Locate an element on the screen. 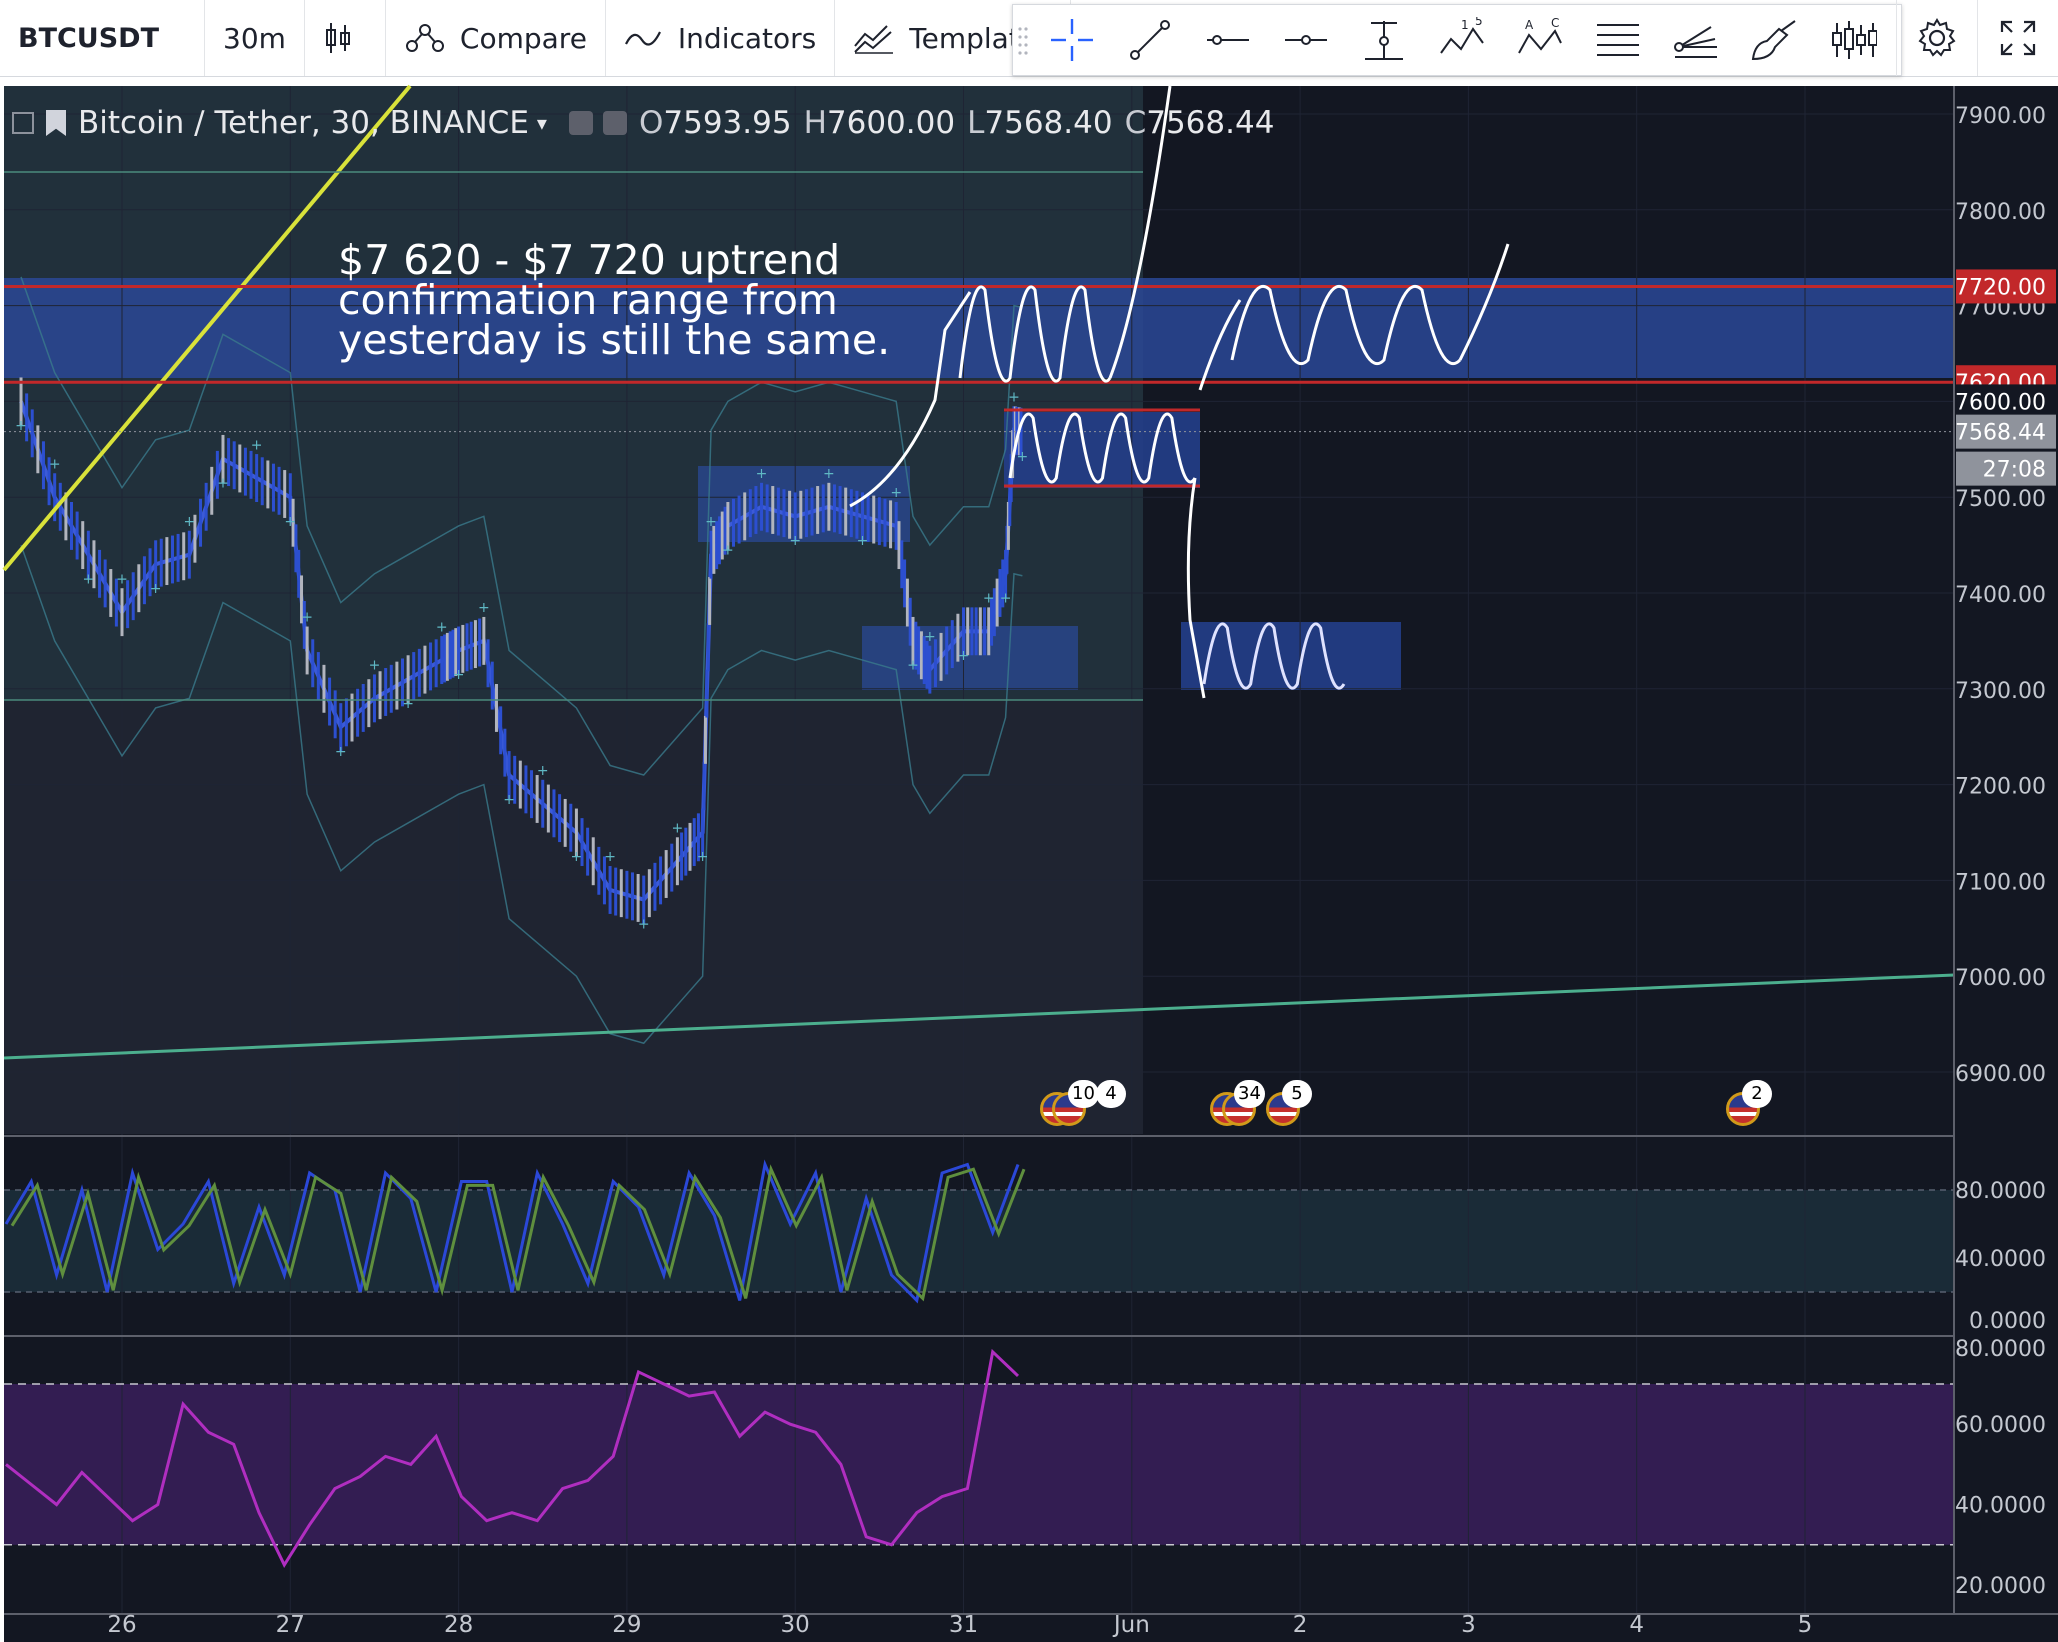 This screenshot has width=2058, height=1642. event-count-badge: 4 is located at coordinates (1111, 1094).